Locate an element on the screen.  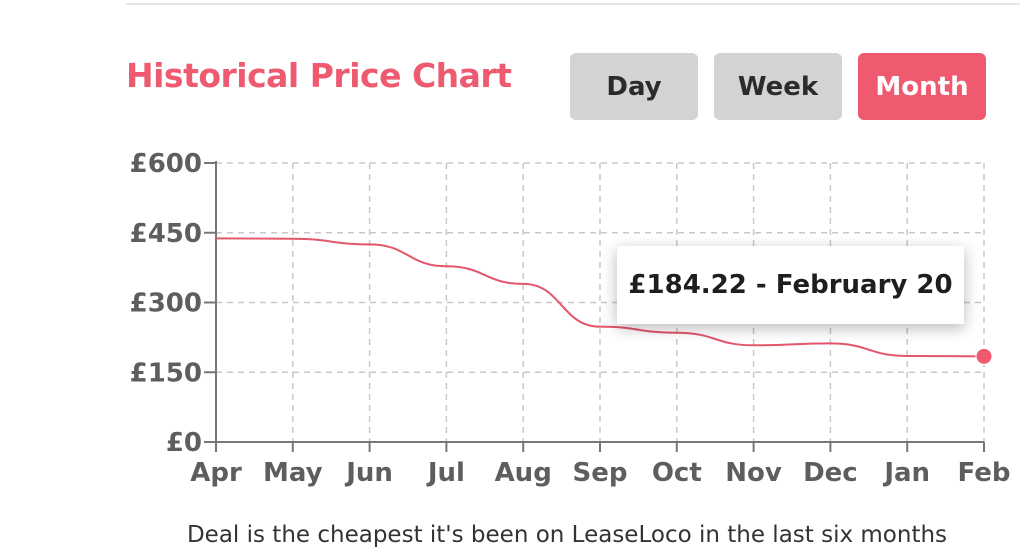
top-divider is located at coordinates (573, 4).